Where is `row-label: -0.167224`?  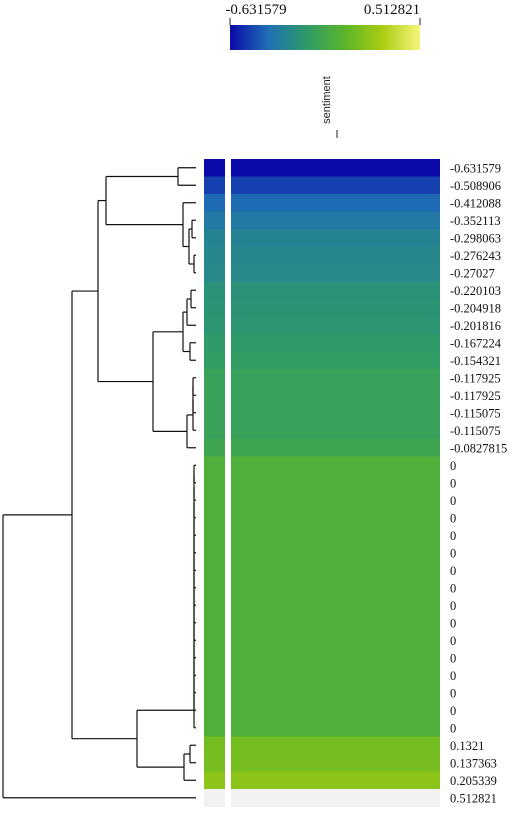
row-label: -0.167224 is located at coordinates (476, 343).